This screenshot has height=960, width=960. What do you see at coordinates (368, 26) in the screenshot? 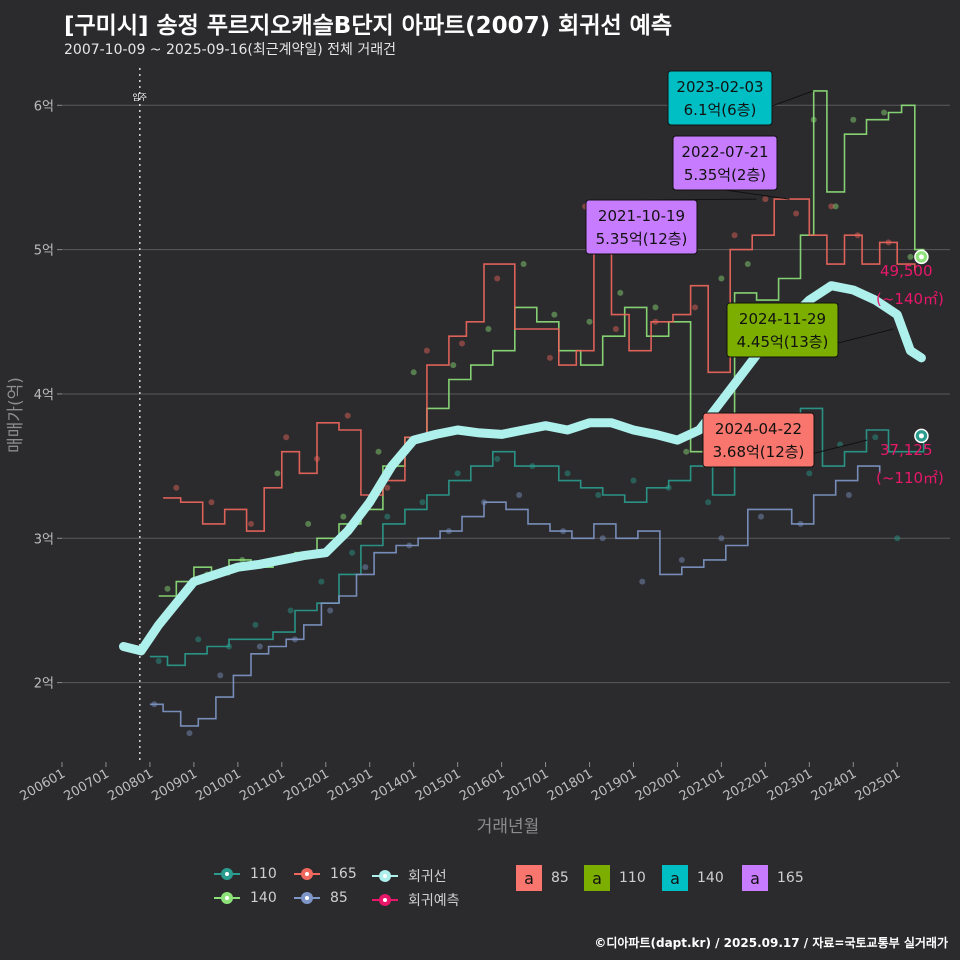
I see `chart-title: [구미시] 송정 푸르지오캐슬B단지 아파트(2007) 회귀선 예측` at bounding box center [368, 26].